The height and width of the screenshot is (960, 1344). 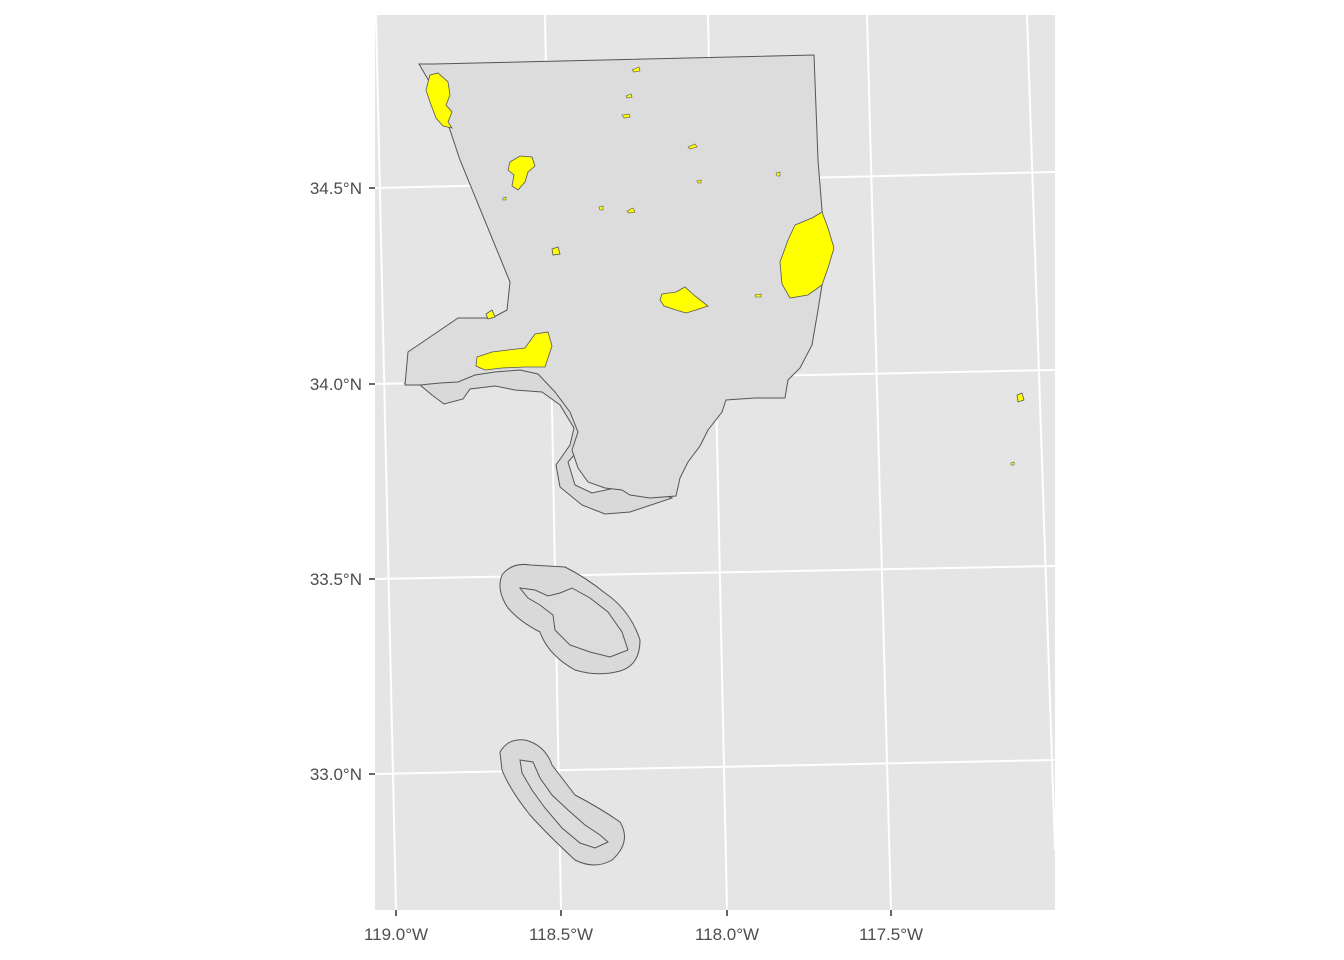 I want to click on highlight-area-southwest, so click(x=514, y=351).